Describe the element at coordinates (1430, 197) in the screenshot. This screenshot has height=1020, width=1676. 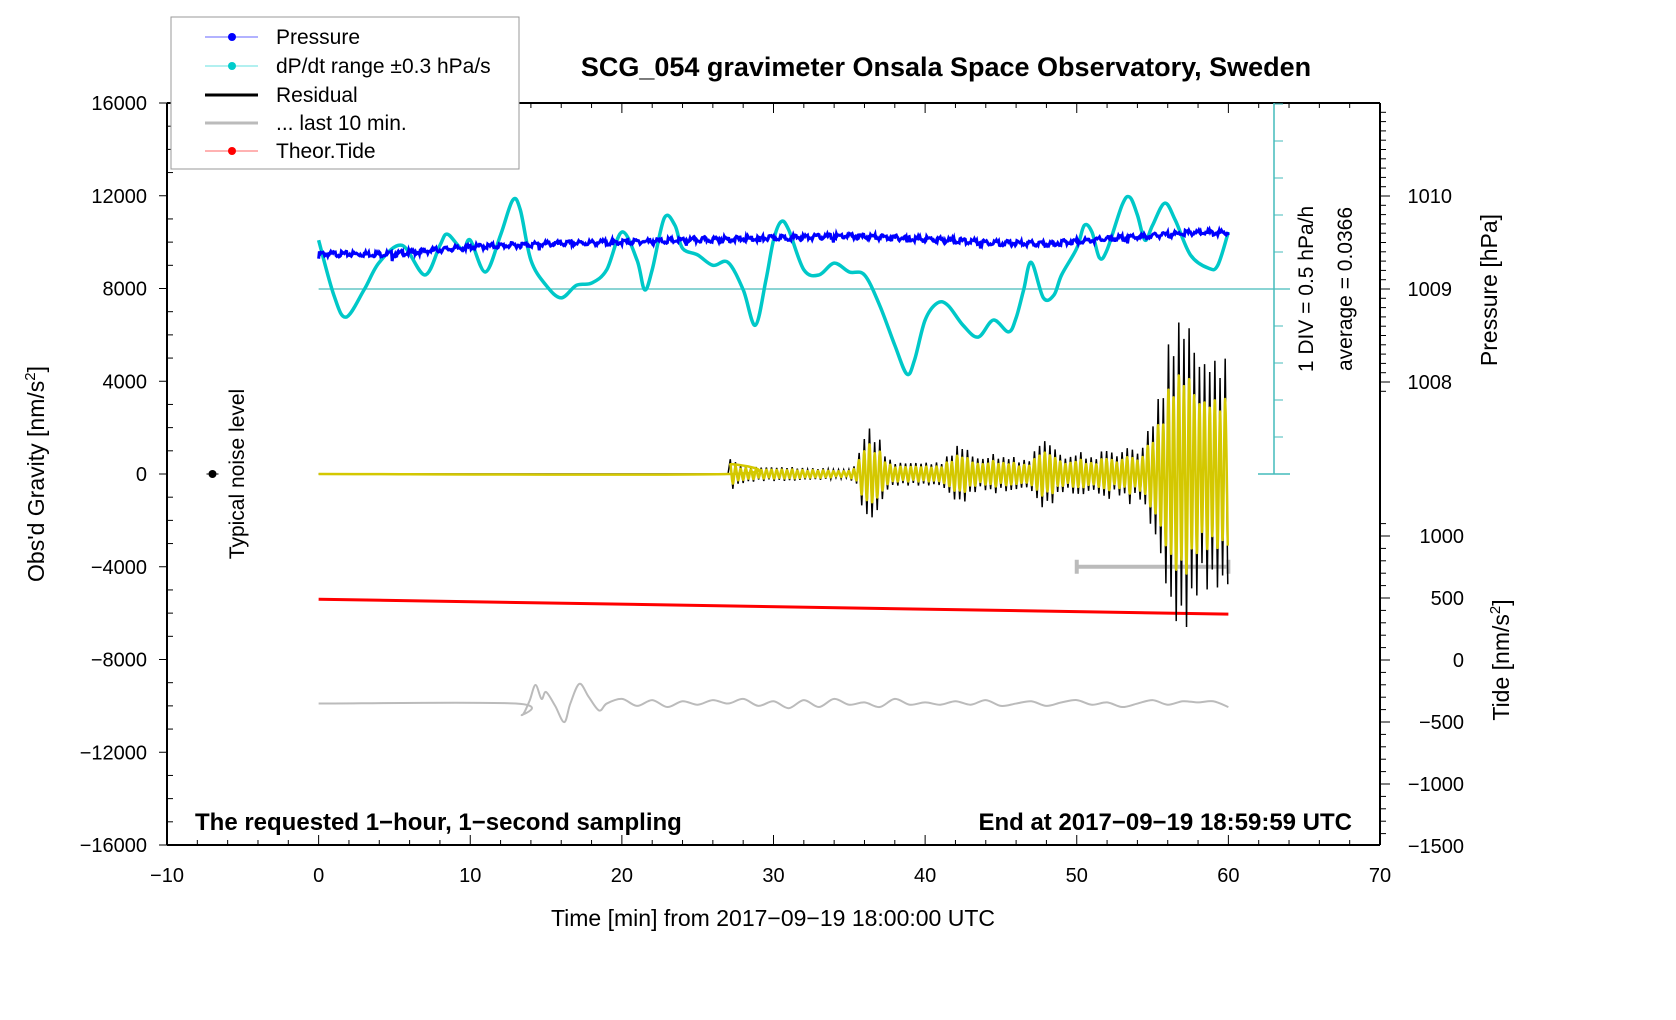
I see `pressure-tick-label: 1010` at that location.